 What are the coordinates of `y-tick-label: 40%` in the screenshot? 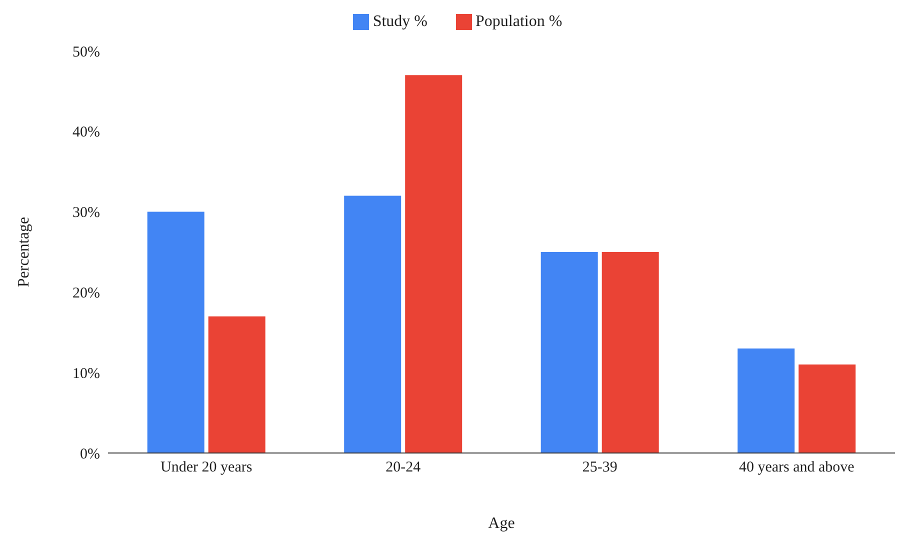 It's located at (86, 132).